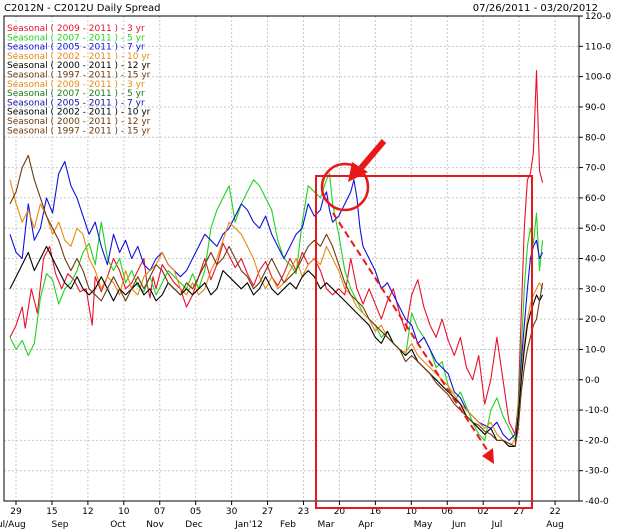  What do you see at coordinates (595, 229) in the screenshot?
I see `y-tick-label: 50-0` at bounding box center [595, 229].